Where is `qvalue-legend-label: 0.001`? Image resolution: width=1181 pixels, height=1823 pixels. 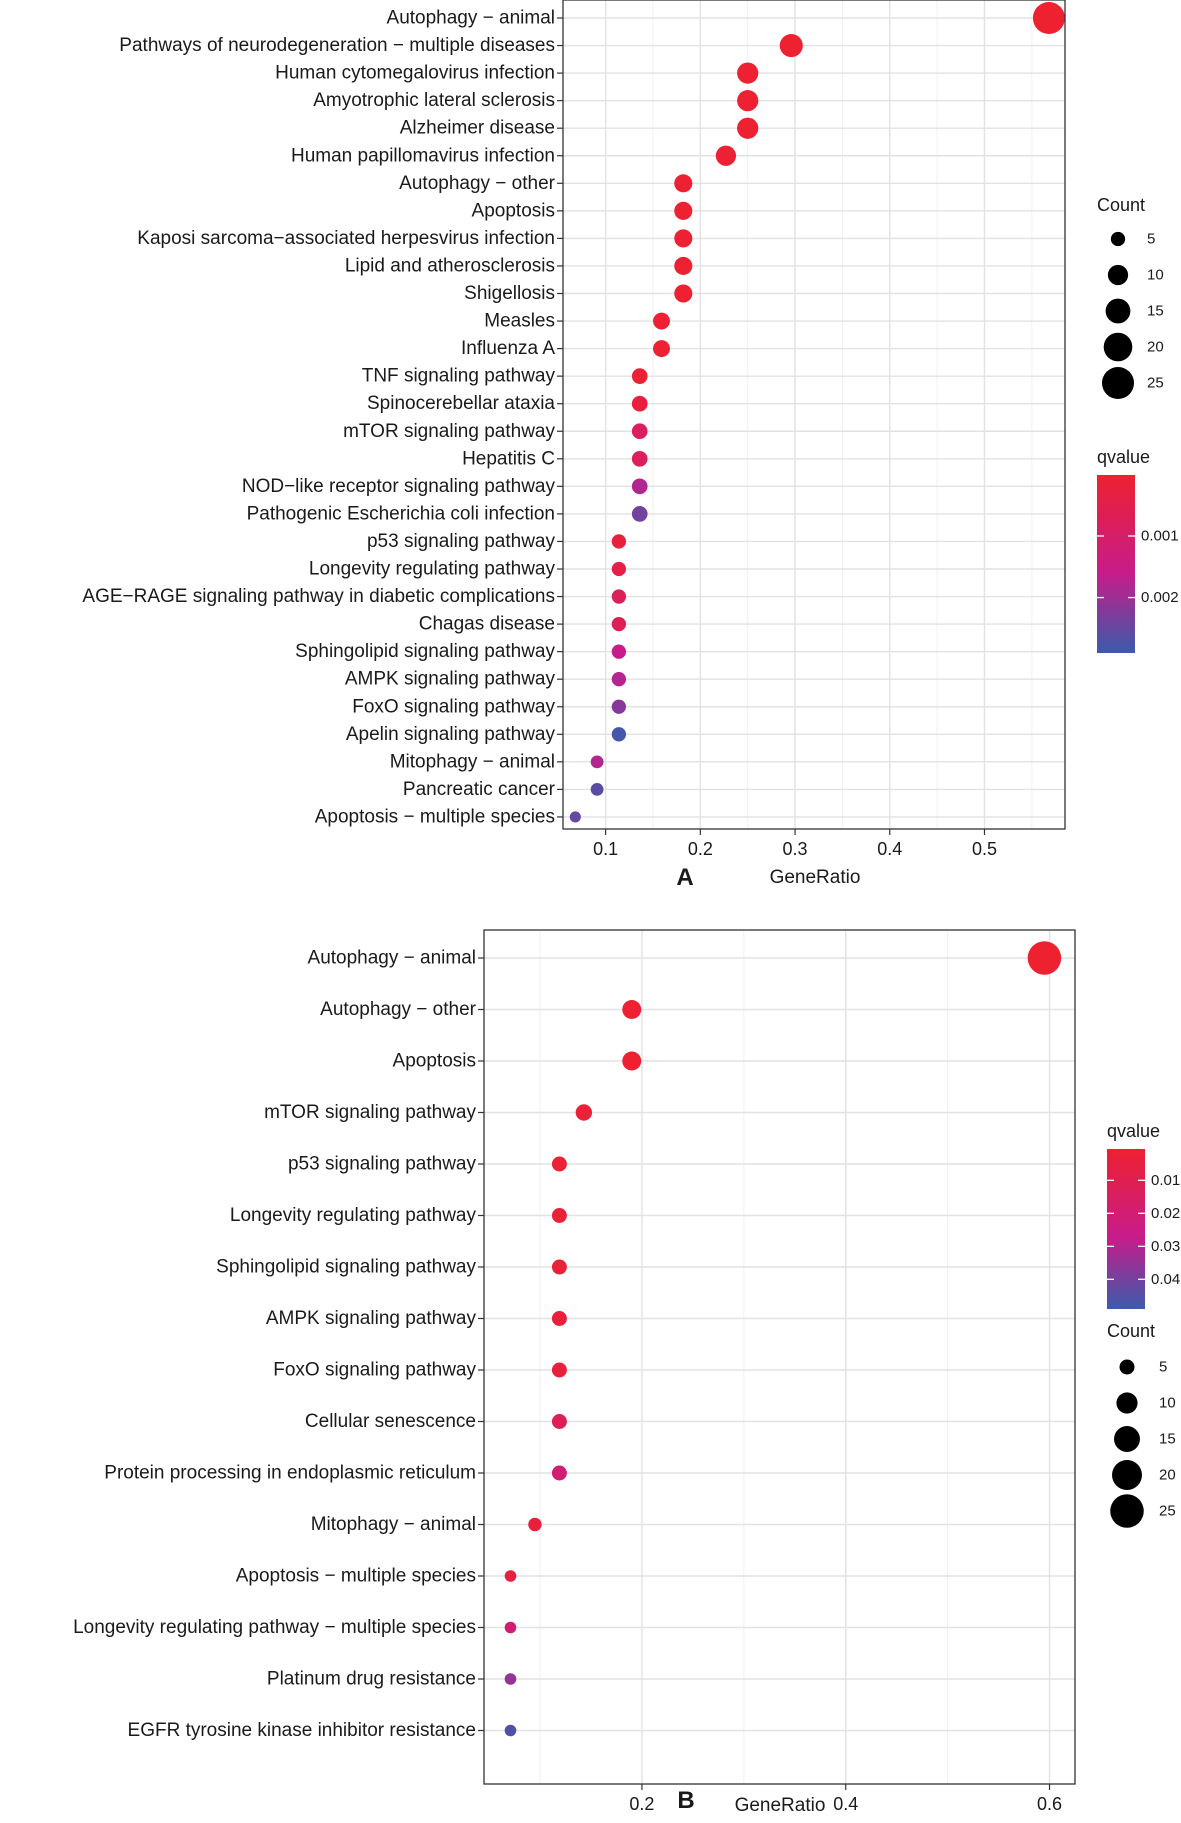
qvalue-legend-label: 0.001 is located at coordinates (1160, 535).